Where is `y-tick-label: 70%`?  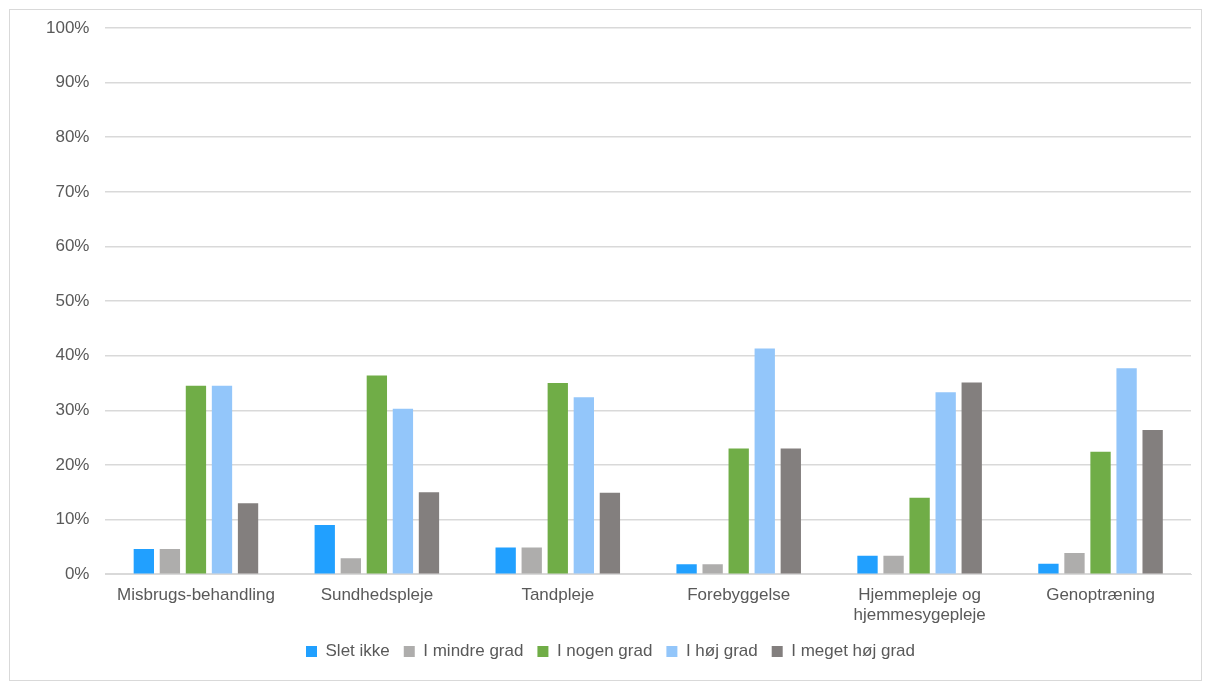 y-tick-label: 70% is located at coordinates (72, 191).